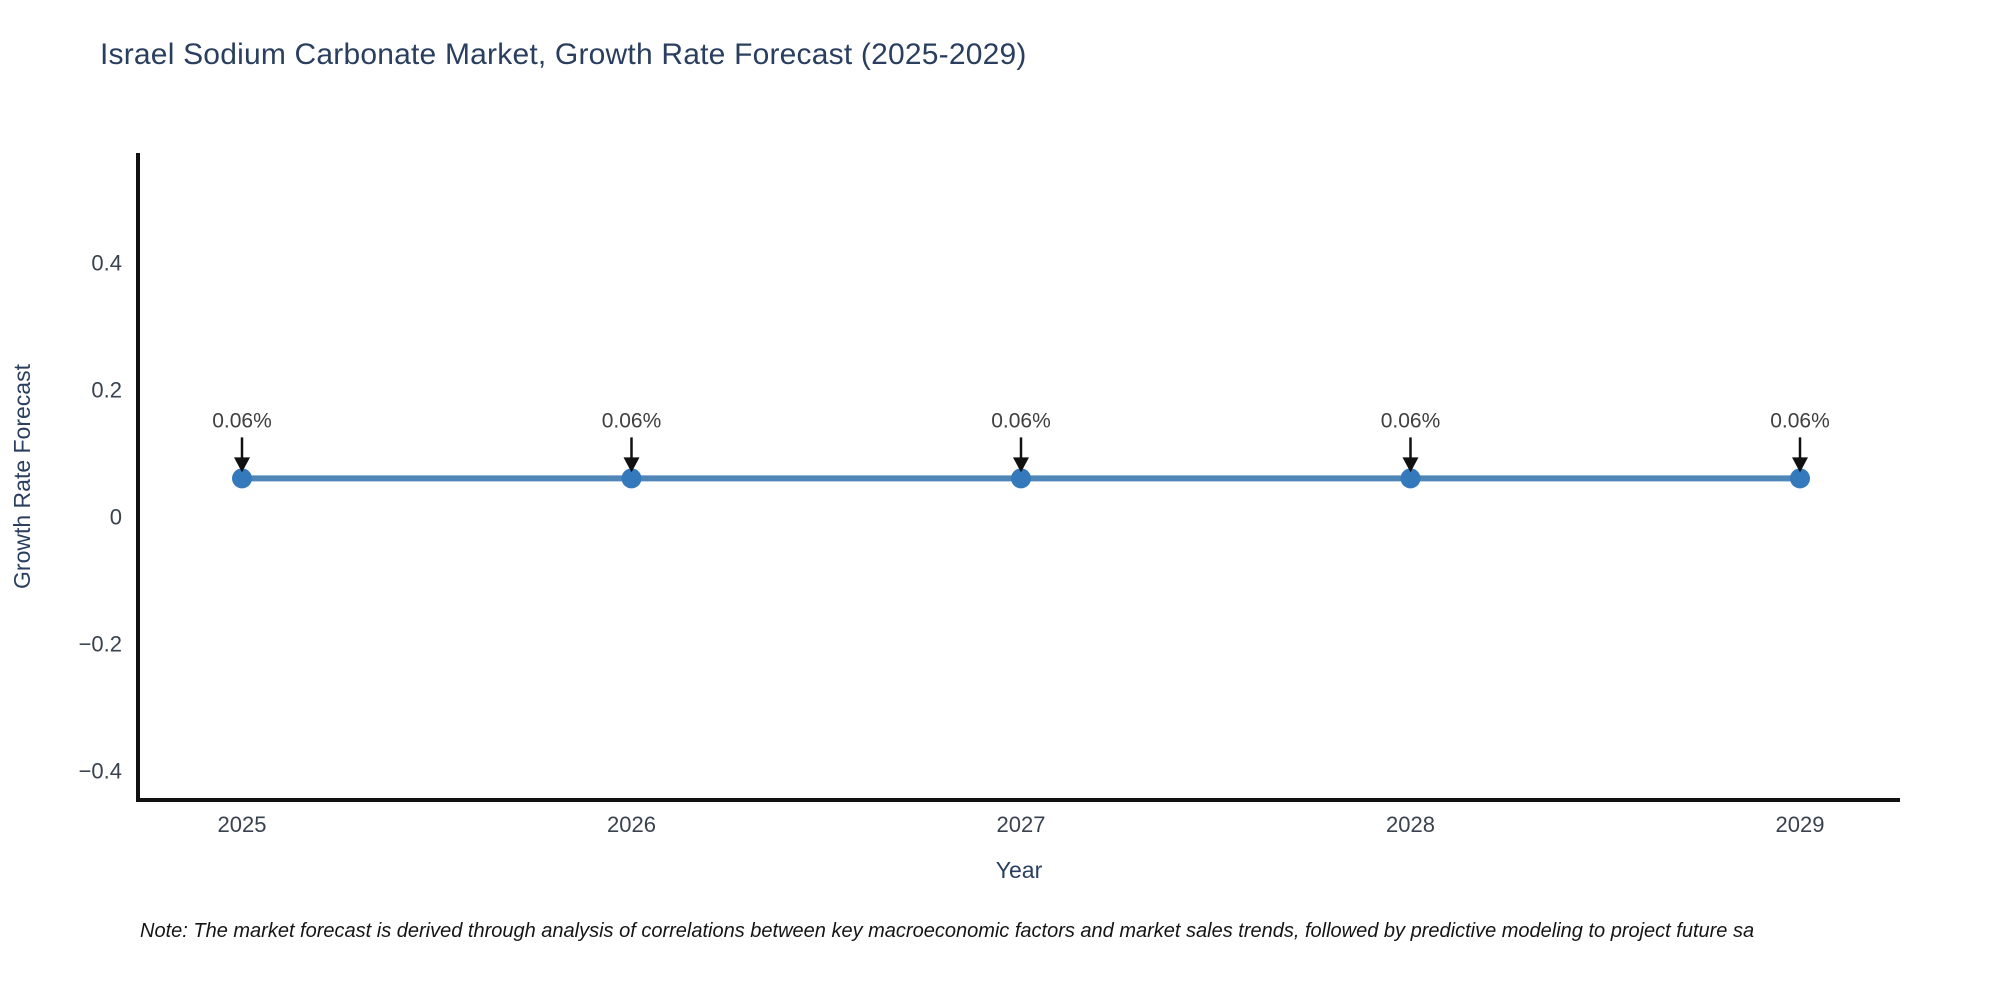 The width and height of the screenshot is (2000, 1000). What do you see at coordinates (22, 476) in the screenshot?
I see `y-axis-title: Growth Rate Forecast` at bounding box center [22, 476].